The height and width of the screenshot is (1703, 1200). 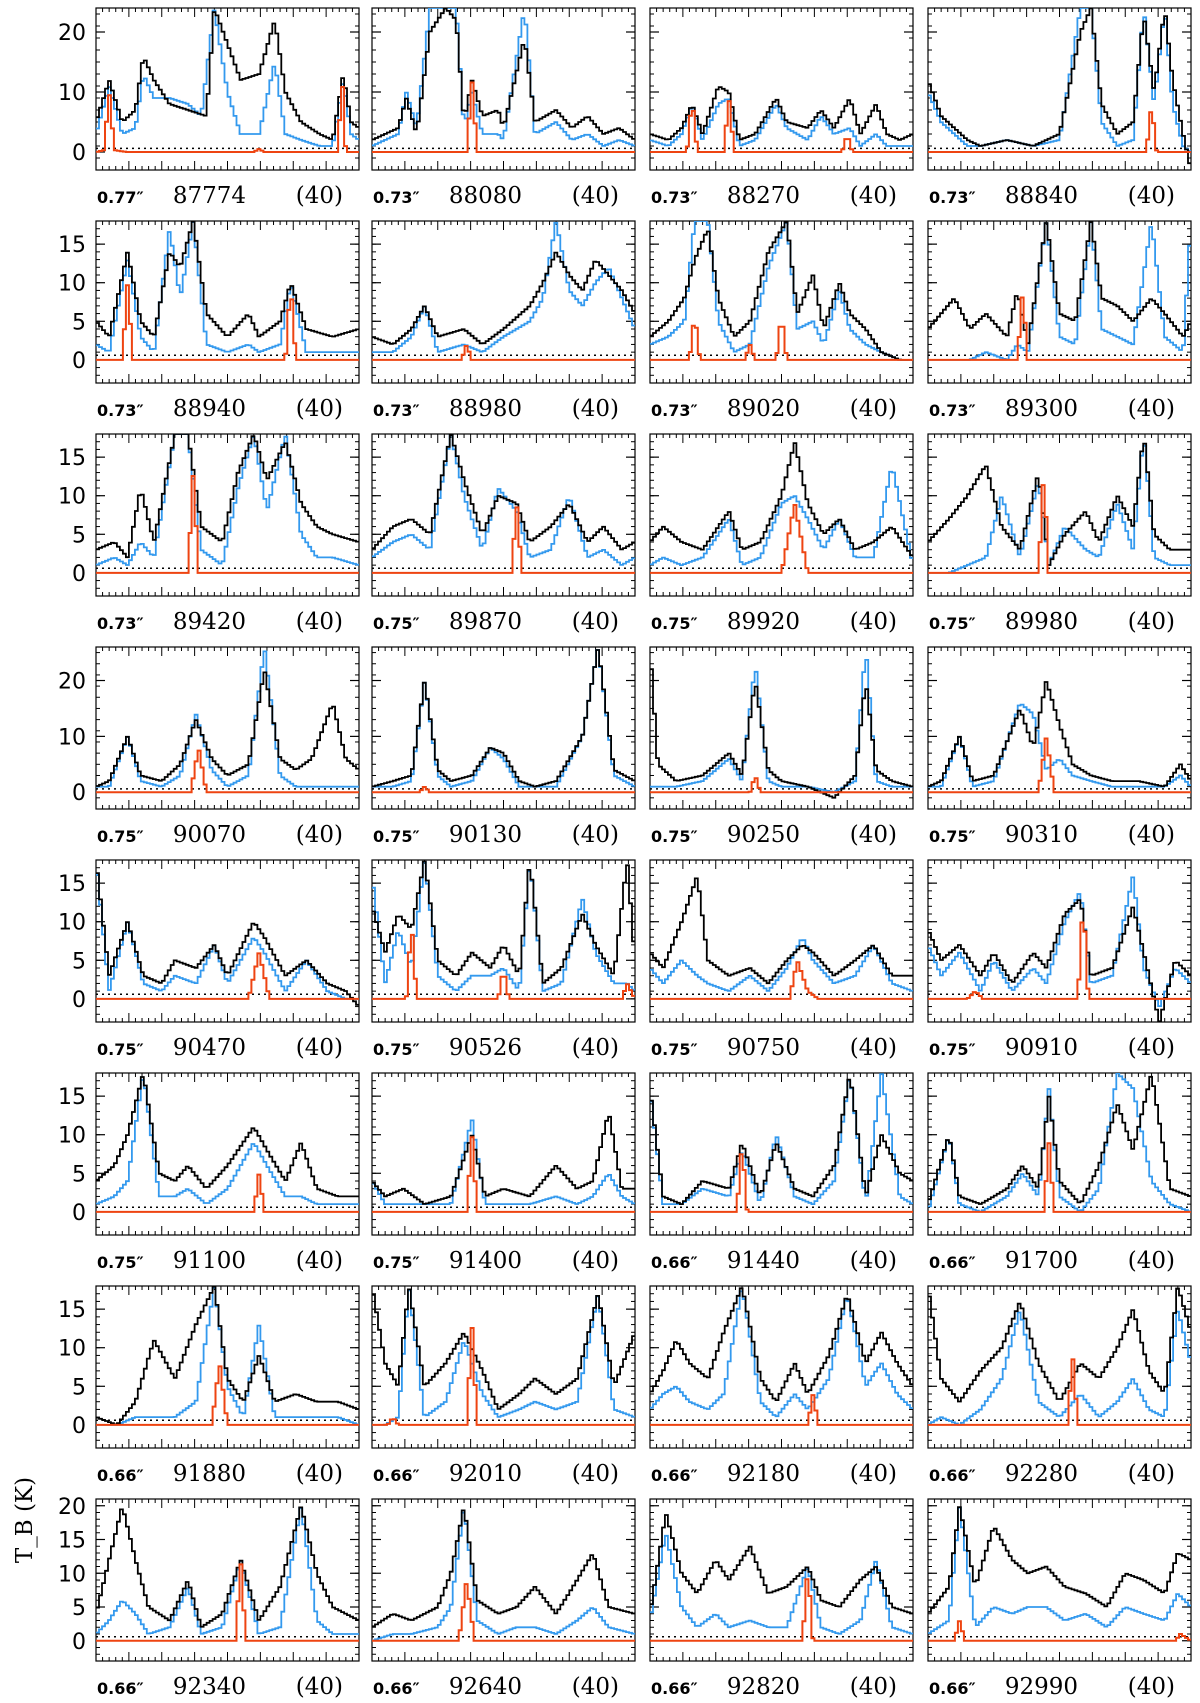 I want to click on spectrum-panel: 0 5 10 15 0.66″ 91880 (40), so click(x=209, y=1386).